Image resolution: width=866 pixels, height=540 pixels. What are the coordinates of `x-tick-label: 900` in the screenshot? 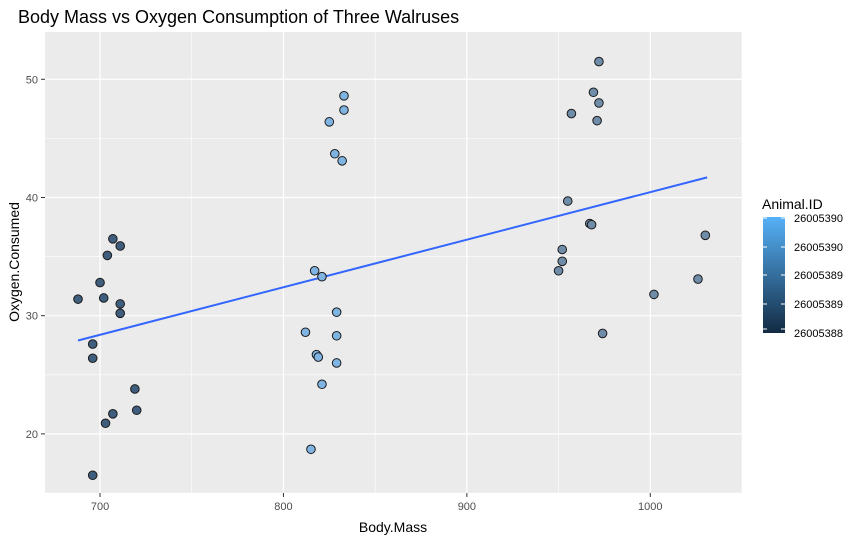 It's located at (467, 507).